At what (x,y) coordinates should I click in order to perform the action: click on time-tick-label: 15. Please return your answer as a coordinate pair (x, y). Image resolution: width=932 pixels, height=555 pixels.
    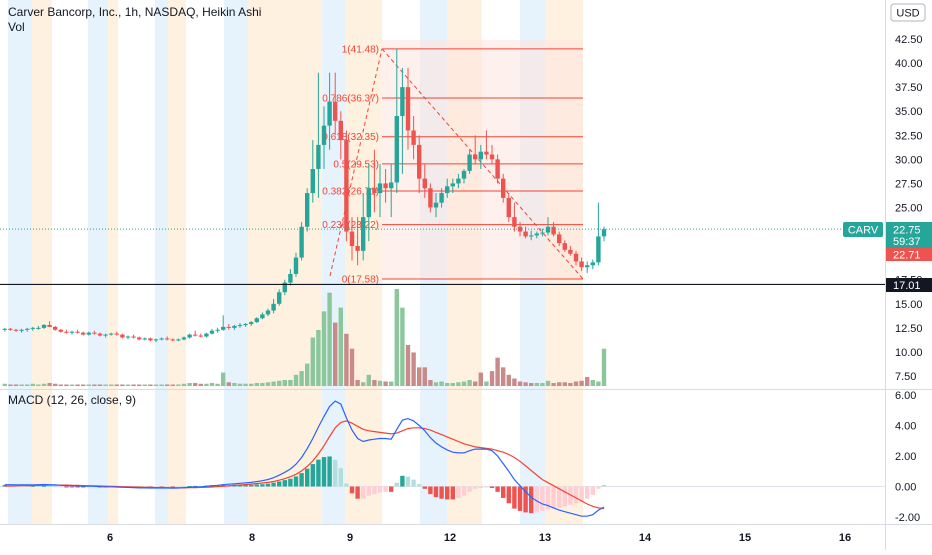
    Looking at the image, I should click on (745, 538).